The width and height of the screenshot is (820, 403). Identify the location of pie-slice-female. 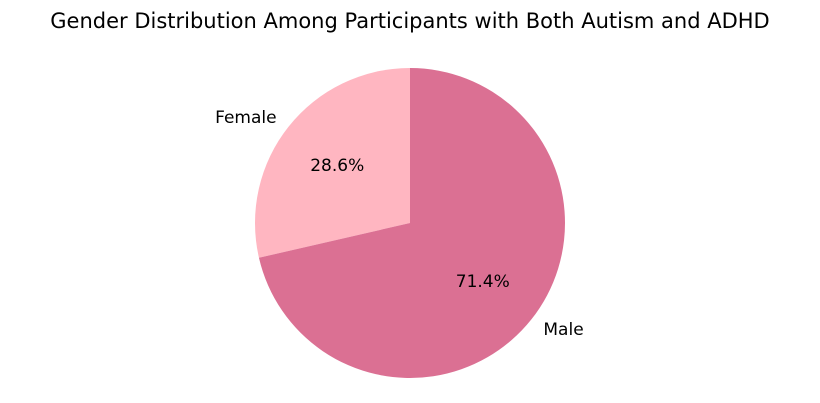
(332, 163).